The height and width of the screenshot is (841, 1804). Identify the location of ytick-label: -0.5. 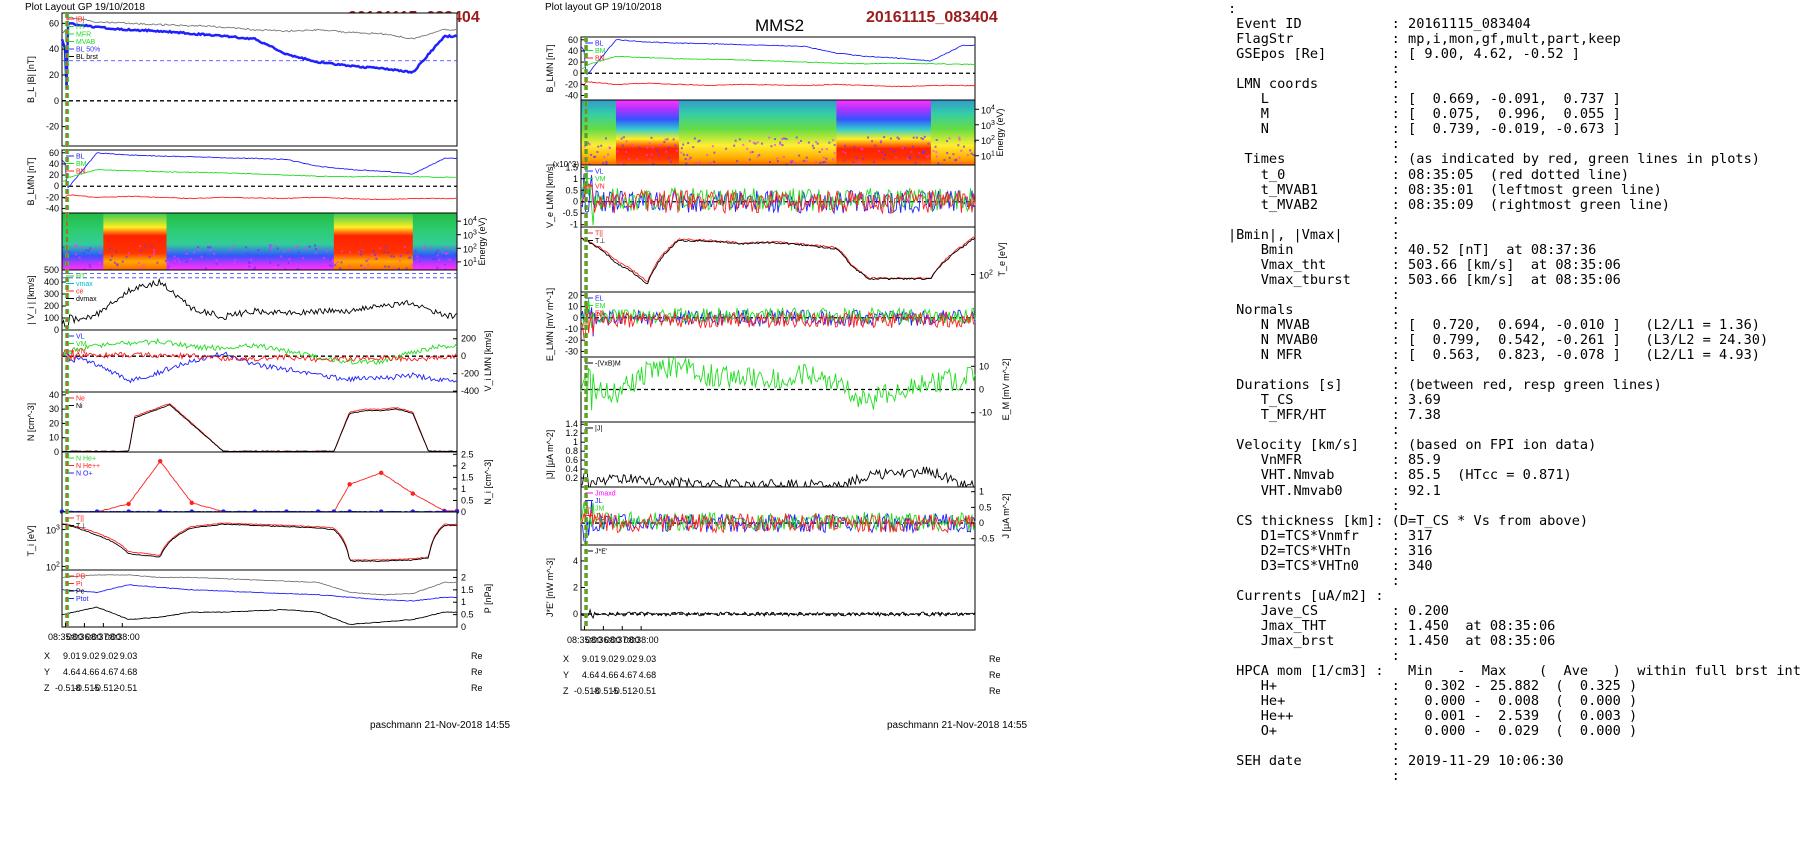
(570, 213).